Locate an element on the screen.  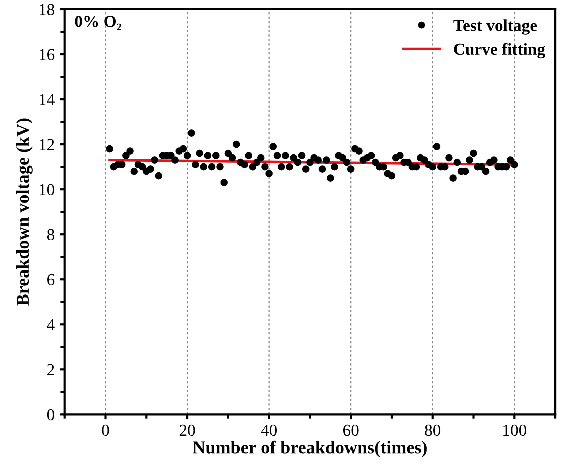
x-tick-label: 80 is located at coordinates (433, 430).